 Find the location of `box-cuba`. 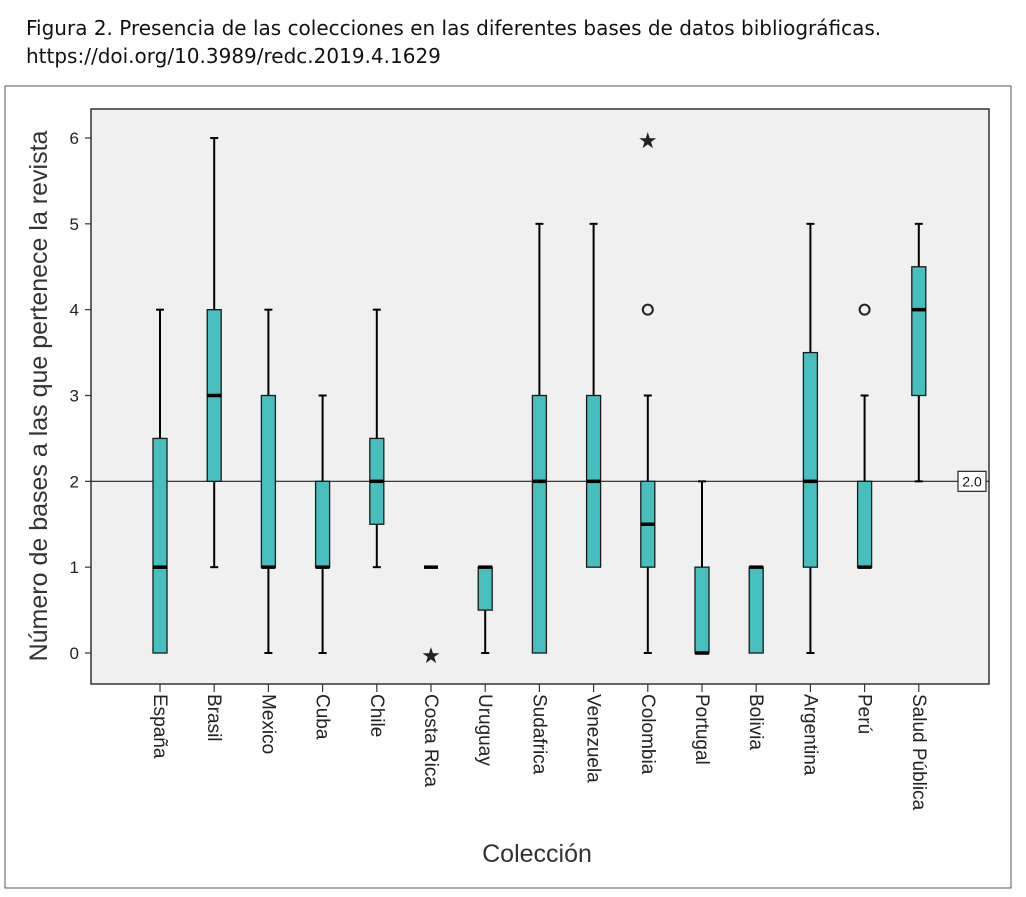

box-cuba is located at coordinates (322, 524).